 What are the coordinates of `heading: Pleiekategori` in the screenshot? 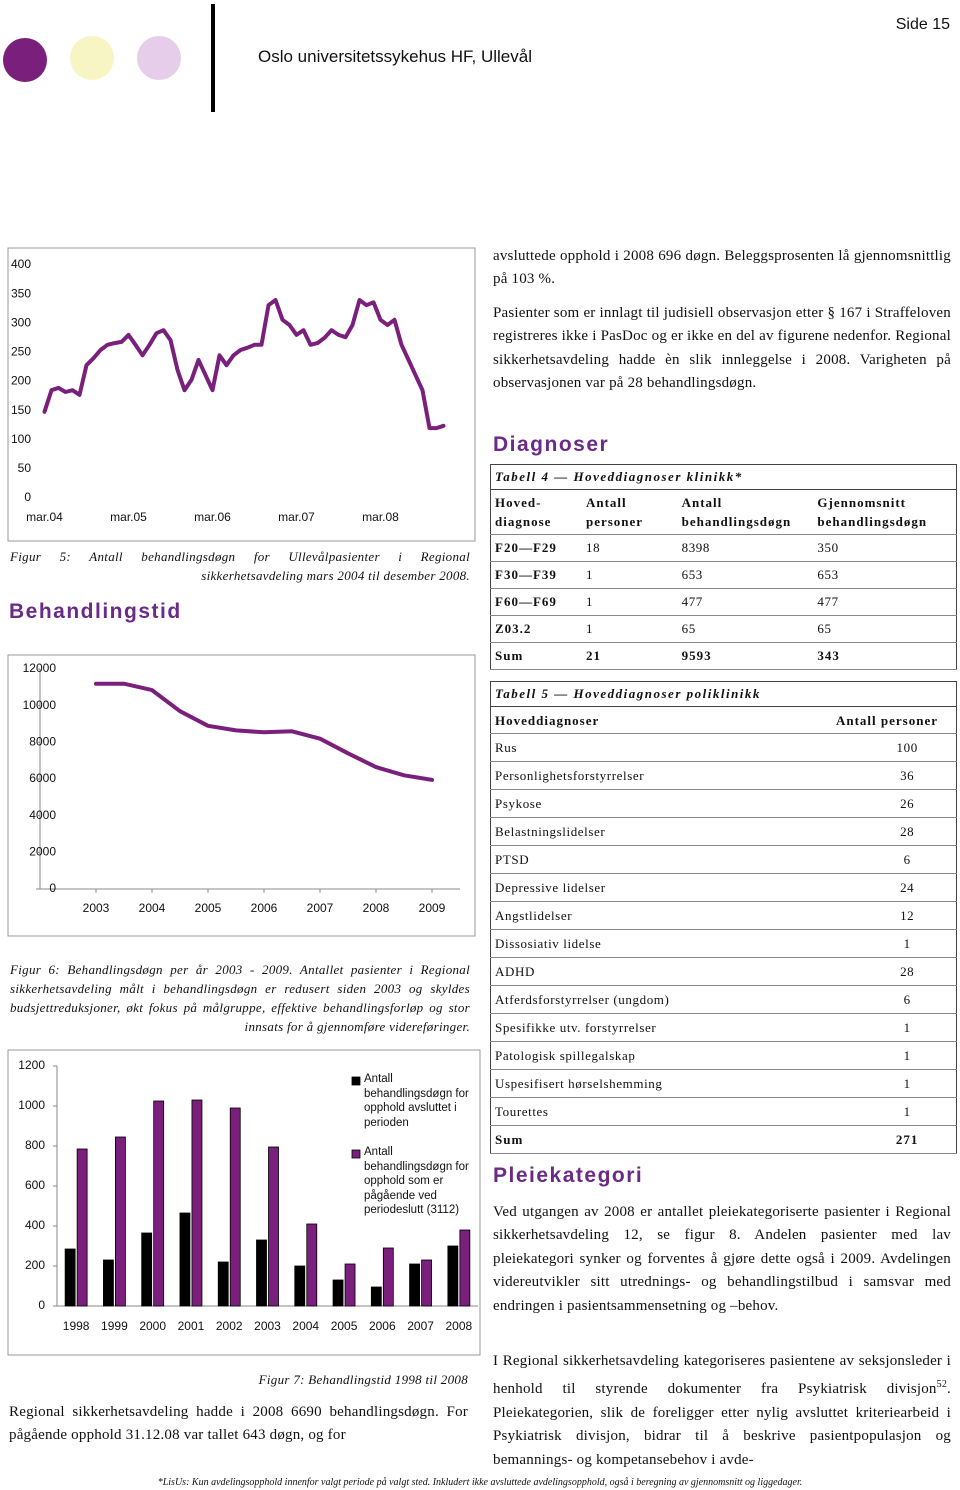 It's located at (568, 1175).